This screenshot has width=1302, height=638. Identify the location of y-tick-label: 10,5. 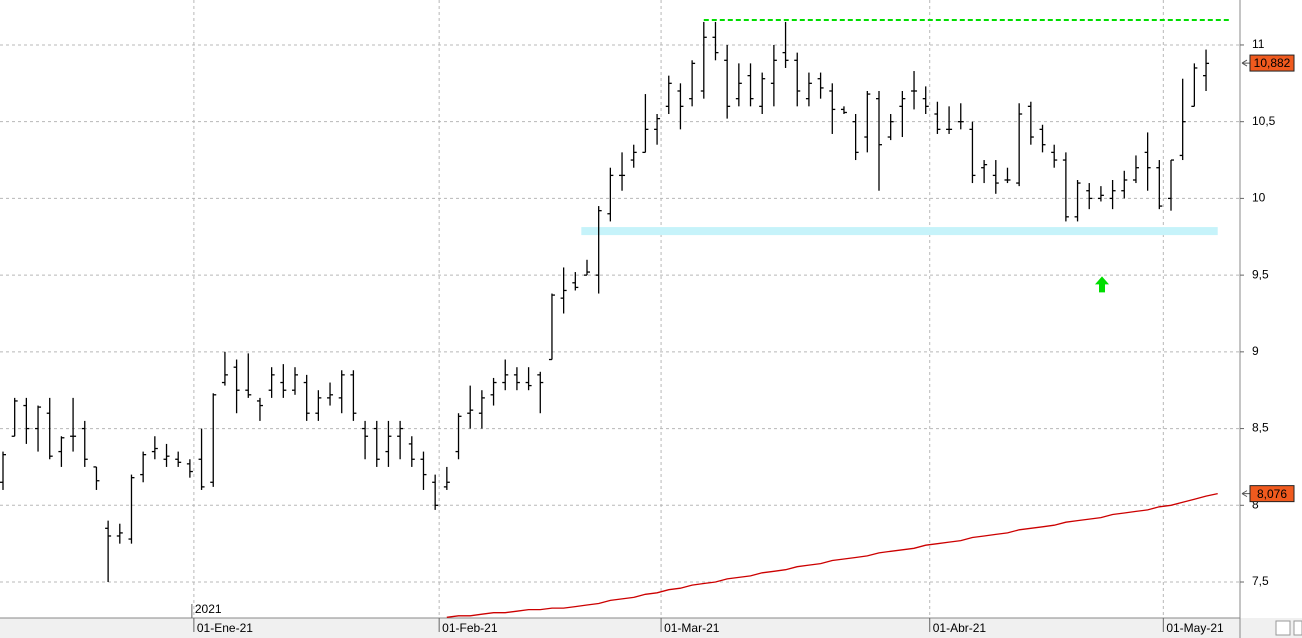
(1264, 121).